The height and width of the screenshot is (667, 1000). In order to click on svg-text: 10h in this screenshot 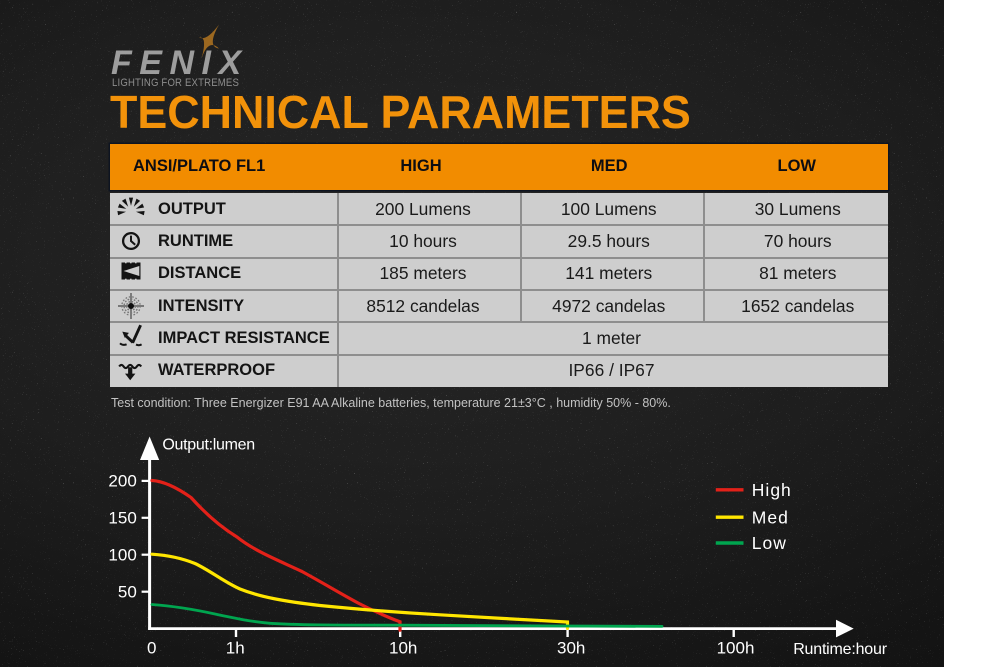, I will do `click(403, 648)`.